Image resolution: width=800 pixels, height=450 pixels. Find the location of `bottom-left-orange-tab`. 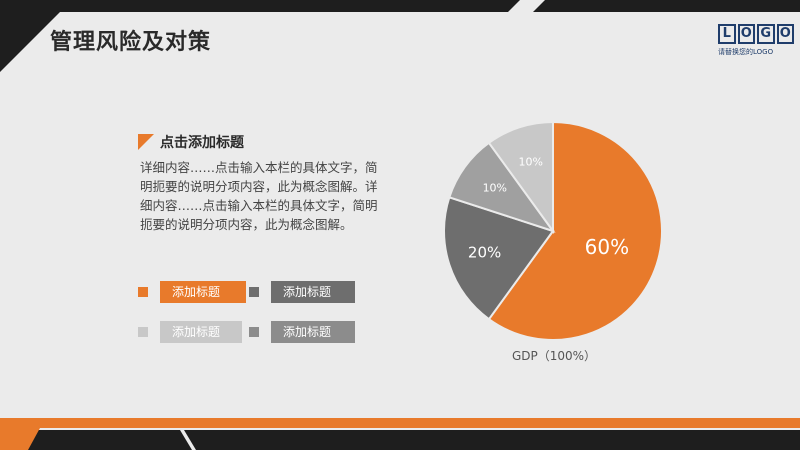

bottom-left-orange-tab is located at coordinates (20, 439).